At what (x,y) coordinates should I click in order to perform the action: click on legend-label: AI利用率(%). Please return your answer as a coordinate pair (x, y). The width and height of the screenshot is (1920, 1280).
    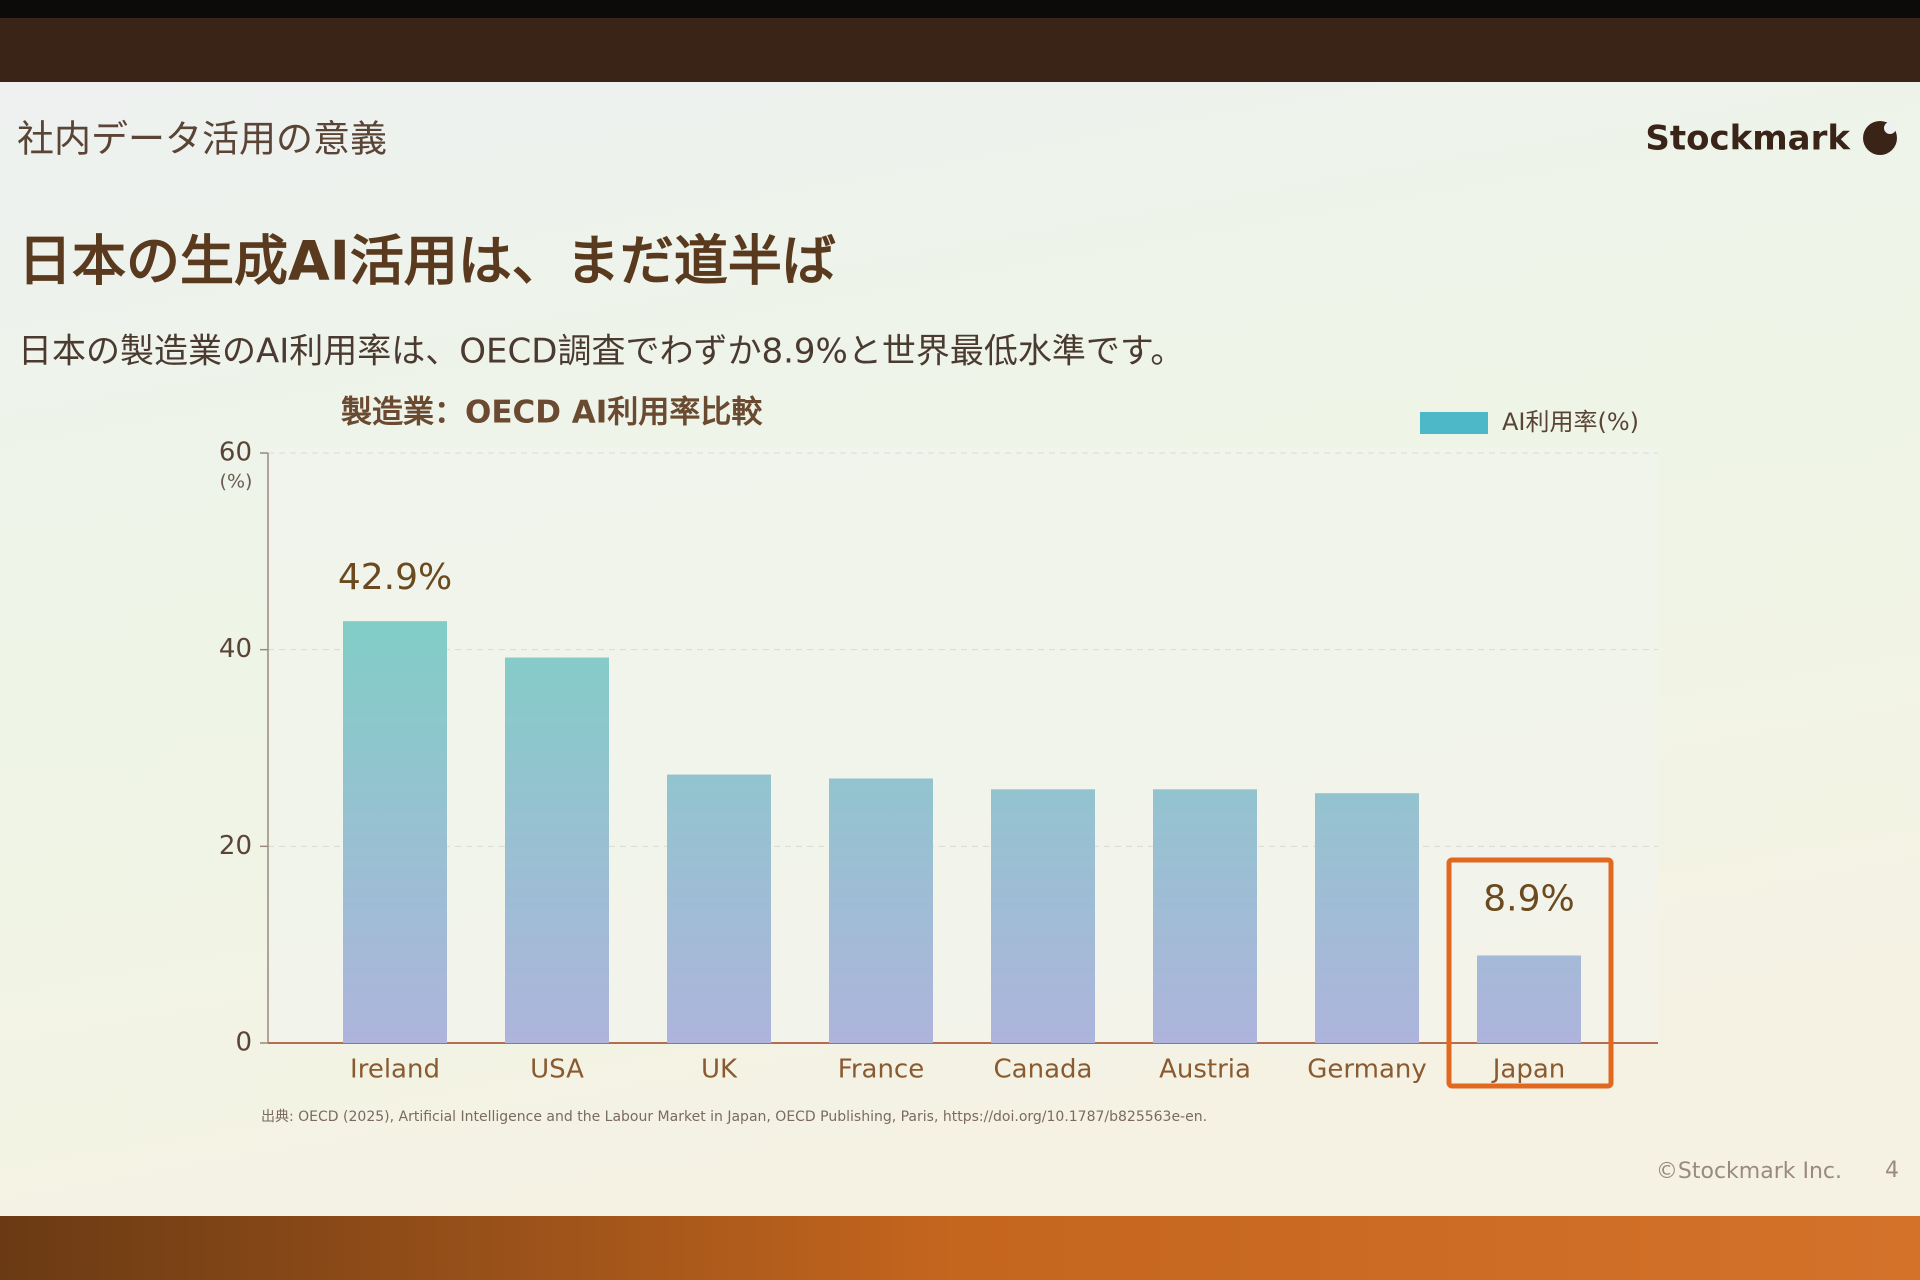
    Looking at the image, I should click on (1570, 422).